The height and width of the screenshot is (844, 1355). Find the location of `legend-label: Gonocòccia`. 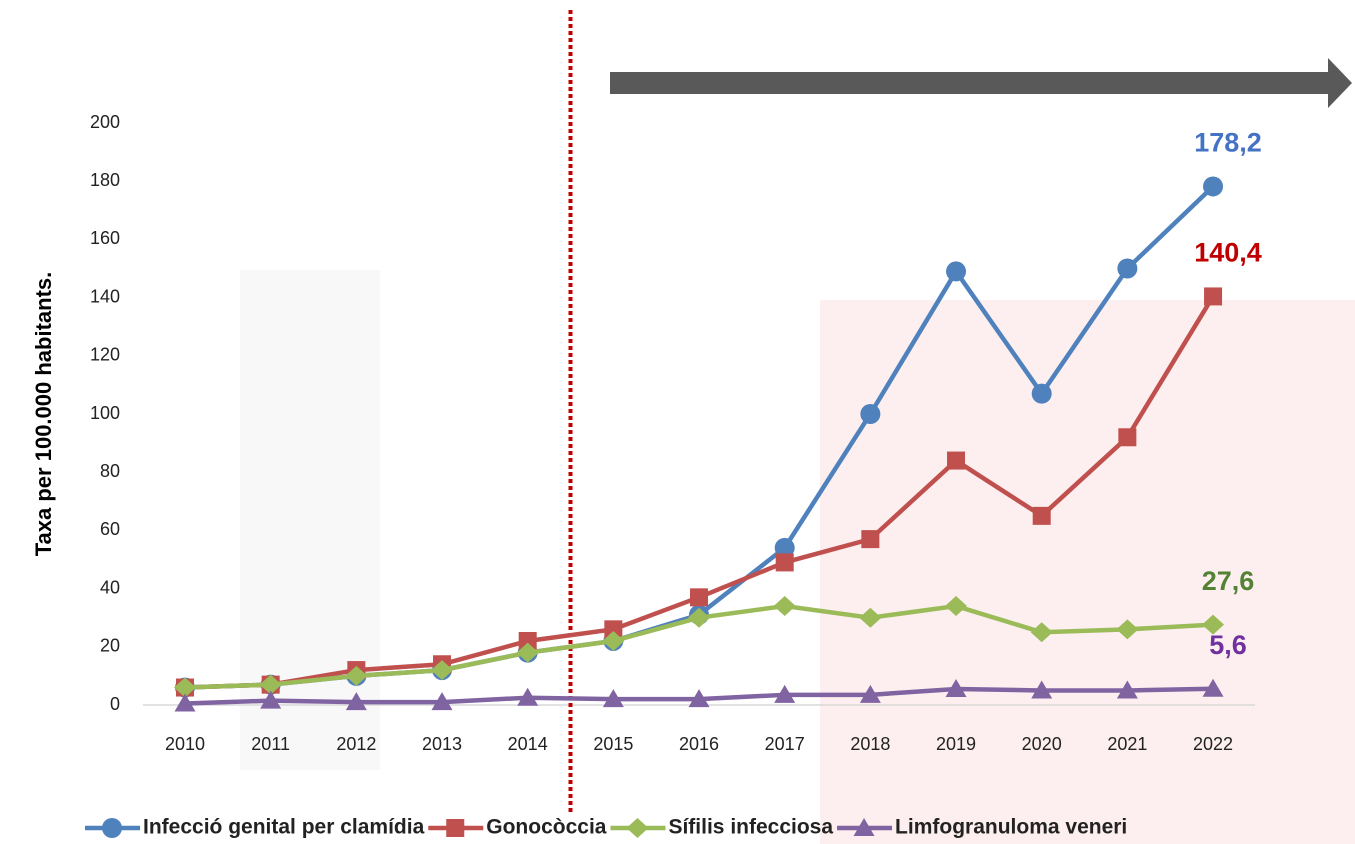

legend-label: Gonocòccia is located at coordinates (546, 827).